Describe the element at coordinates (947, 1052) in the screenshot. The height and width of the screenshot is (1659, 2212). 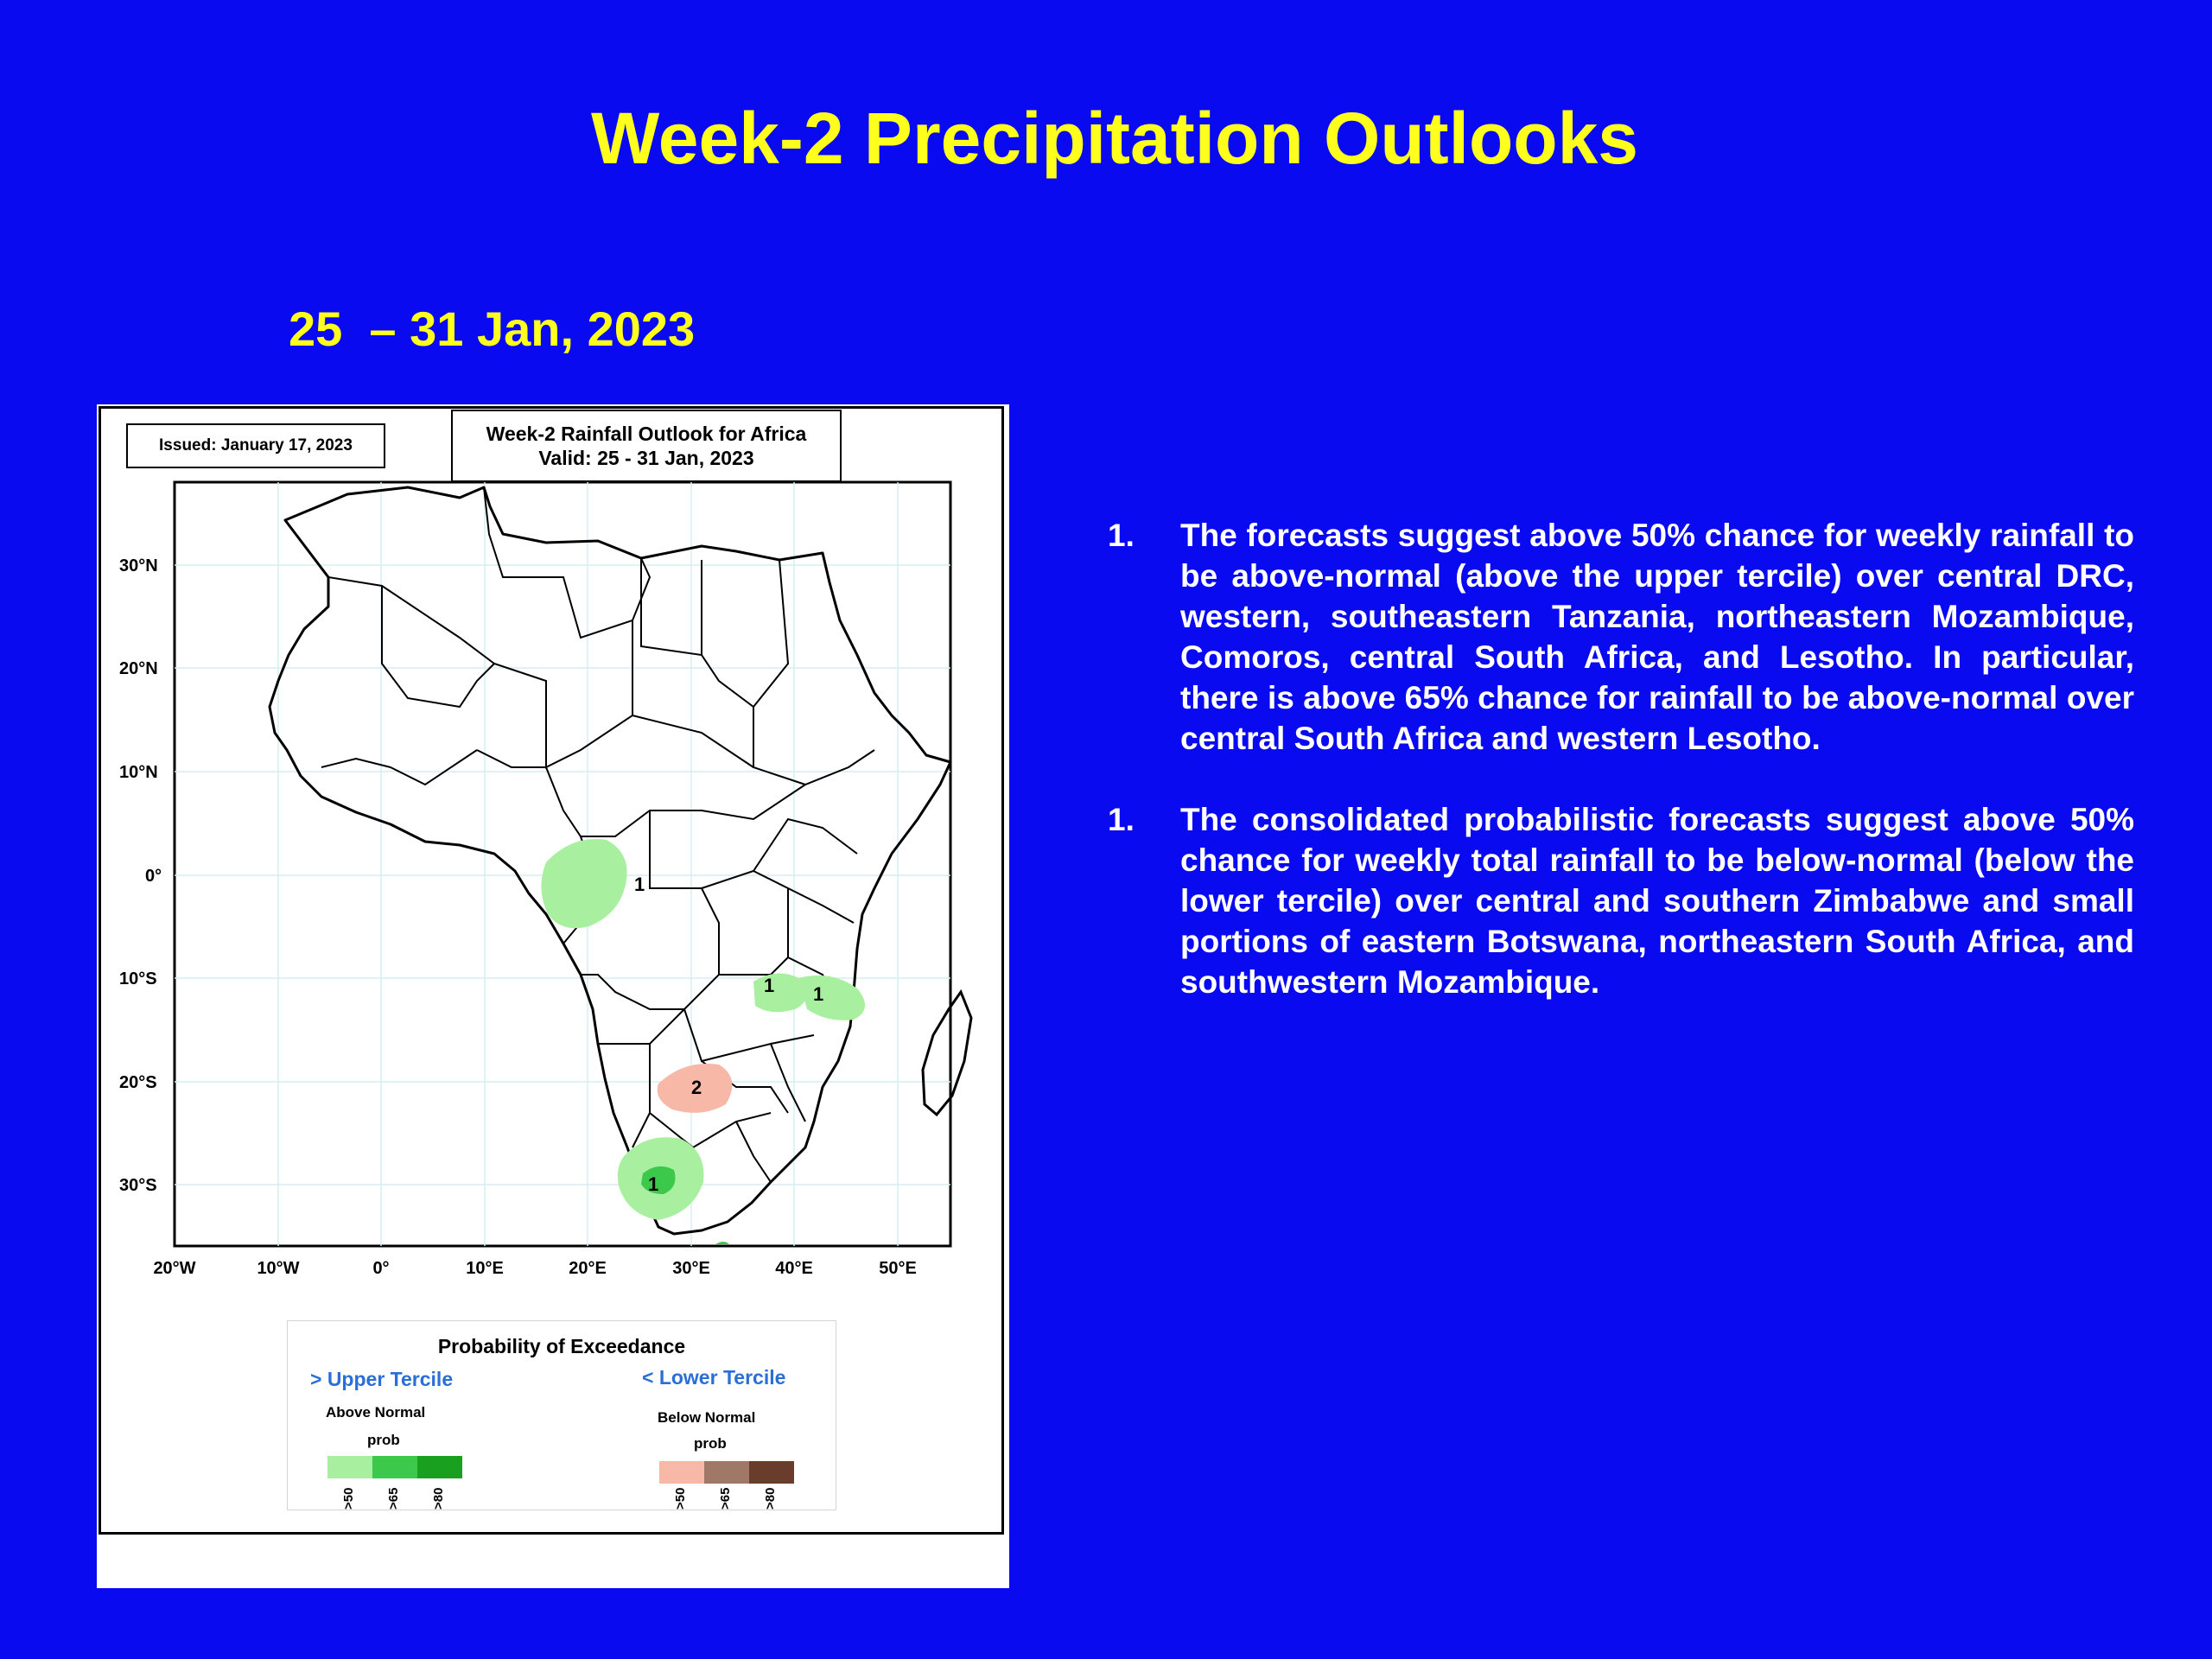
I see `madagascar-outline` at that location.